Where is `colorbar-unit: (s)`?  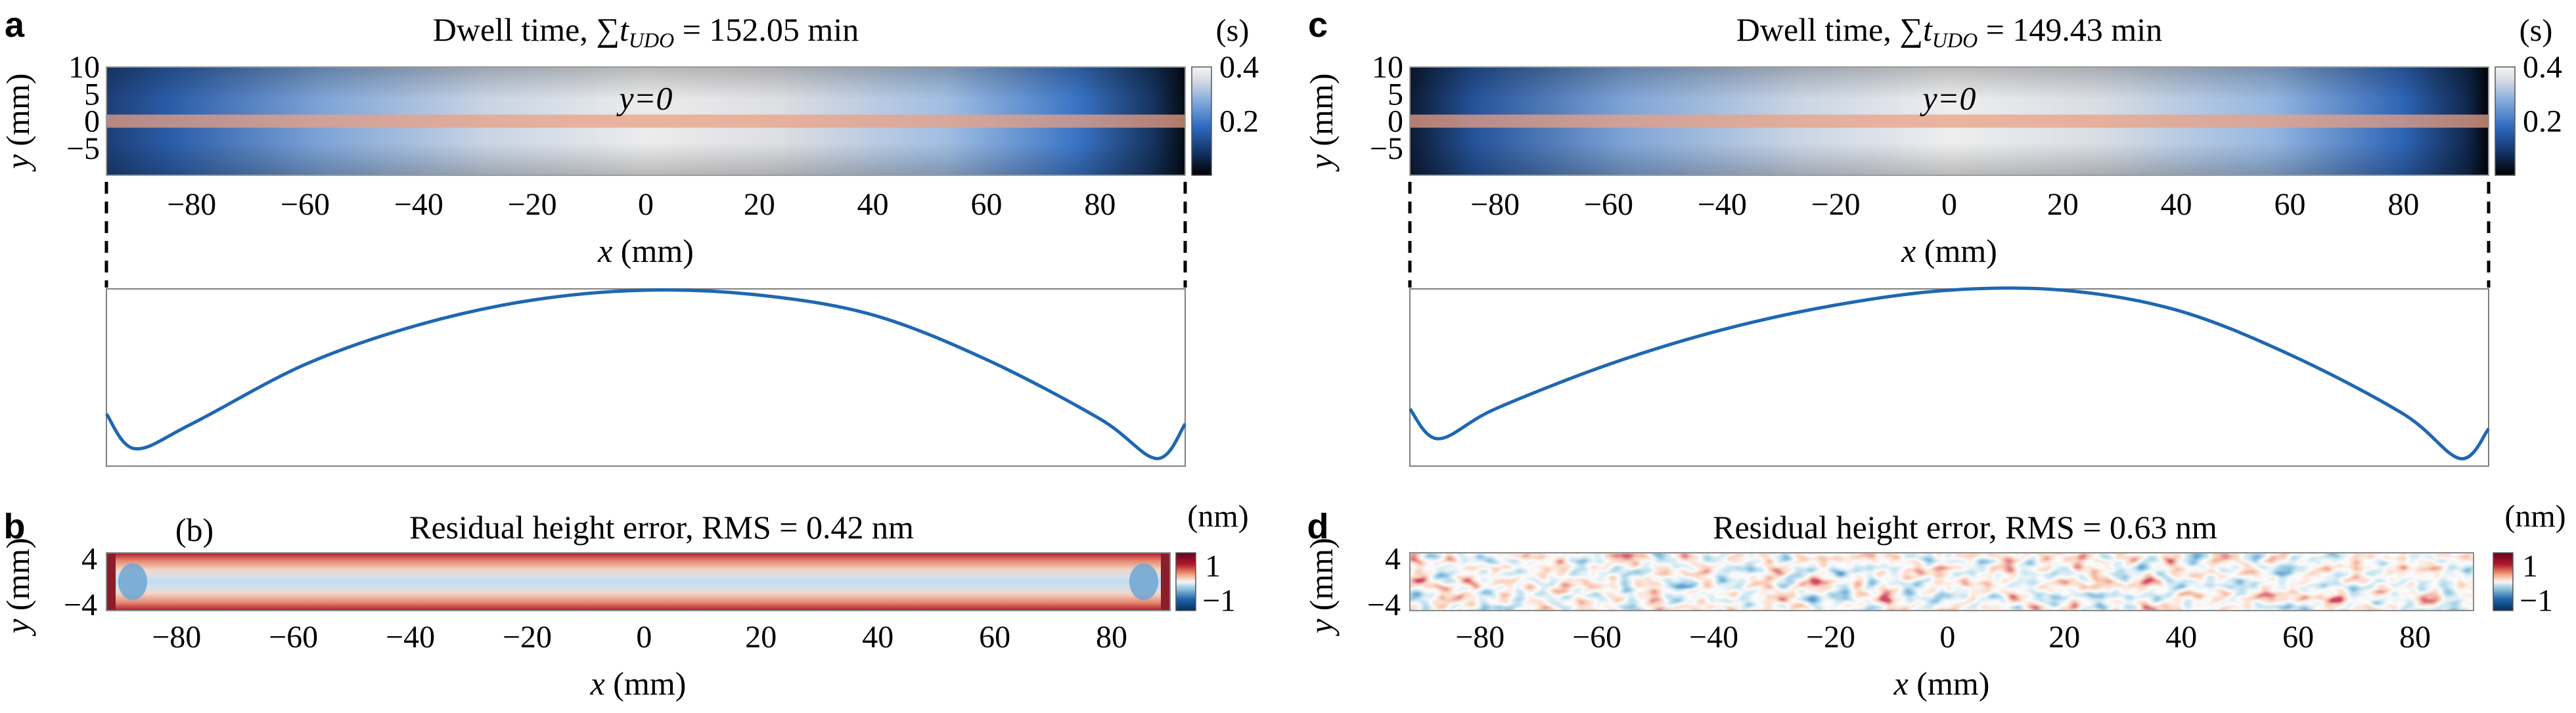
colorbar-unit: (s) is located at coordinates (2536, 30).